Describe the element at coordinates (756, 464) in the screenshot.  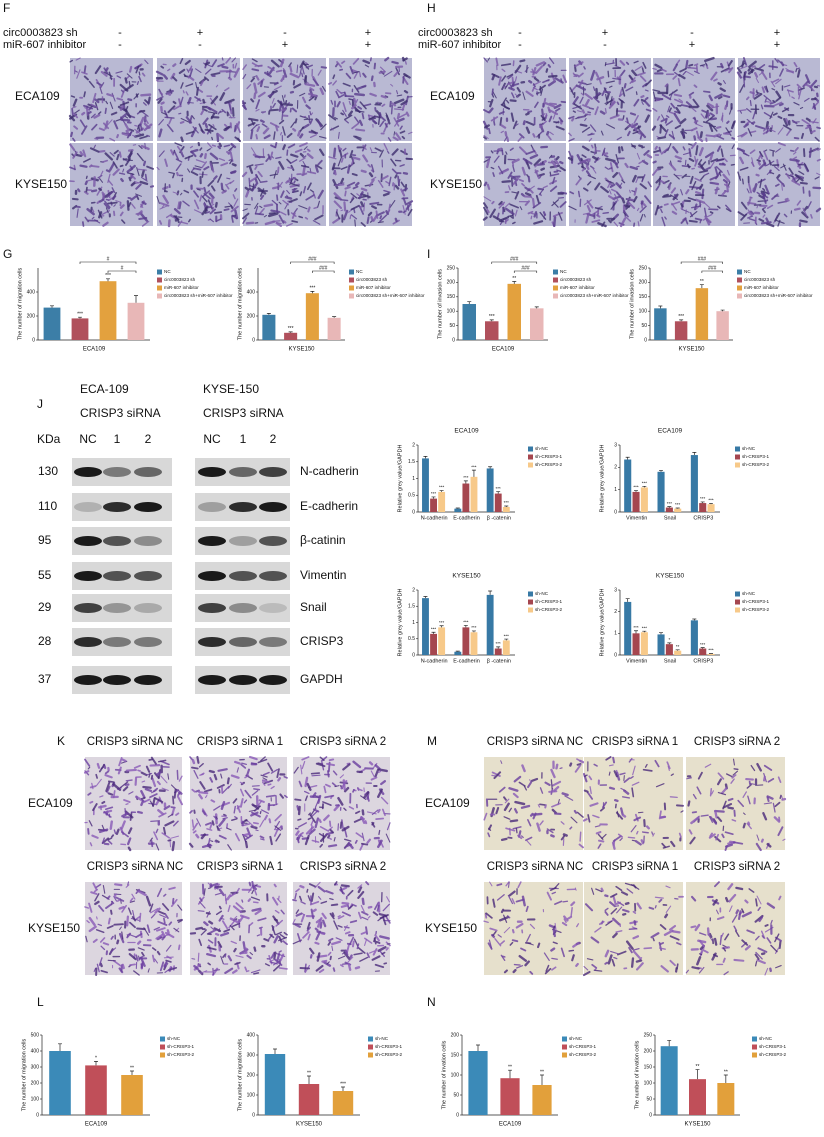
I see `legend-label: sh-CRISP3-2` at that location.